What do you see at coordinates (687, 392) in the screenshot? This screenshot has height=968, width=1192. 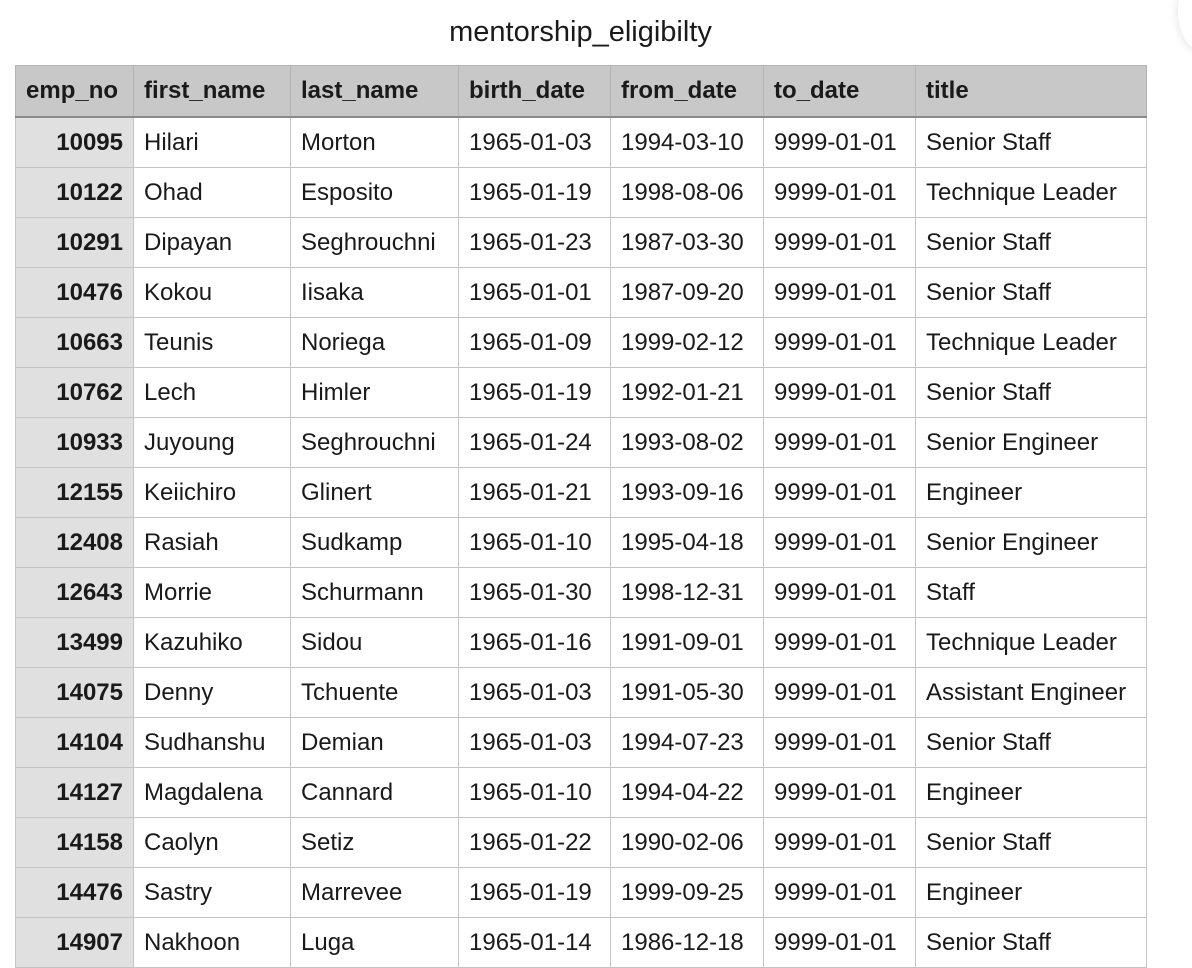 I see `from-date-cell: 1992-01-21` at bounding box center [687, 392].